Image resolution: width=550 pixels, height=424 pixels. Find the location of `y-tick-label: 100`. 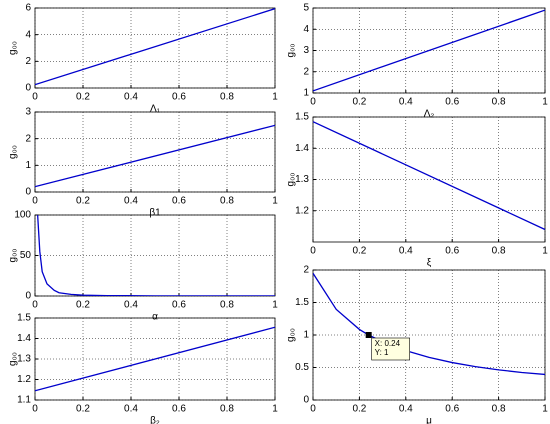

y-tick-label: 100 is located at coordinates (22, 215).